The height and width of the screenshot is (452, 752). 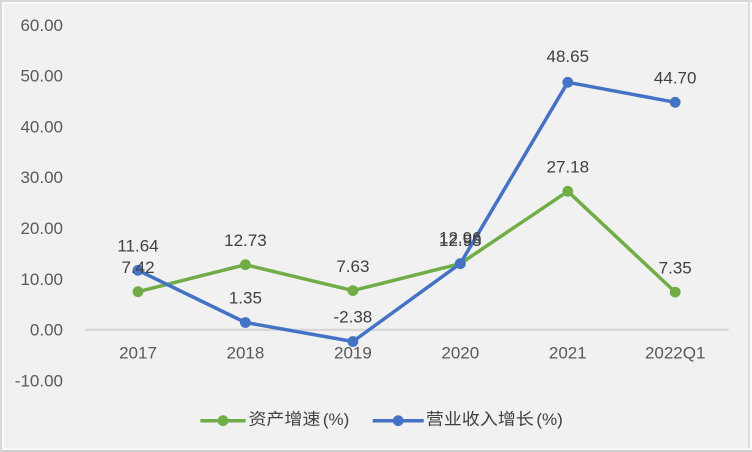 I want to click on svg-text: 2019, so click(x=353, y=353).